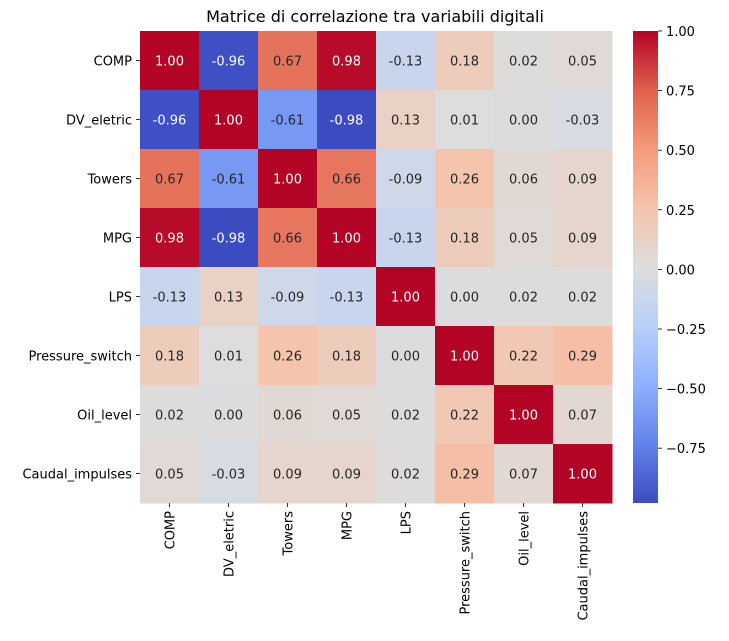 This screenshot has width=729, height=641. I want to click on row-label: Oil_level, so click(104, 416).